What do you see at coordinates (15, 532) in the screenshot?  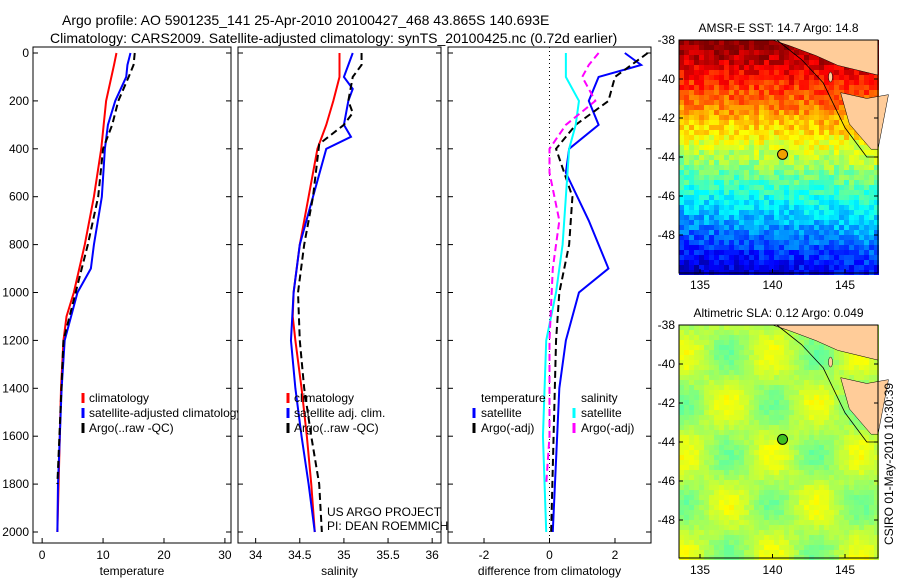 I see `y-tick-label: 2000` at bounding box center [15, 532].